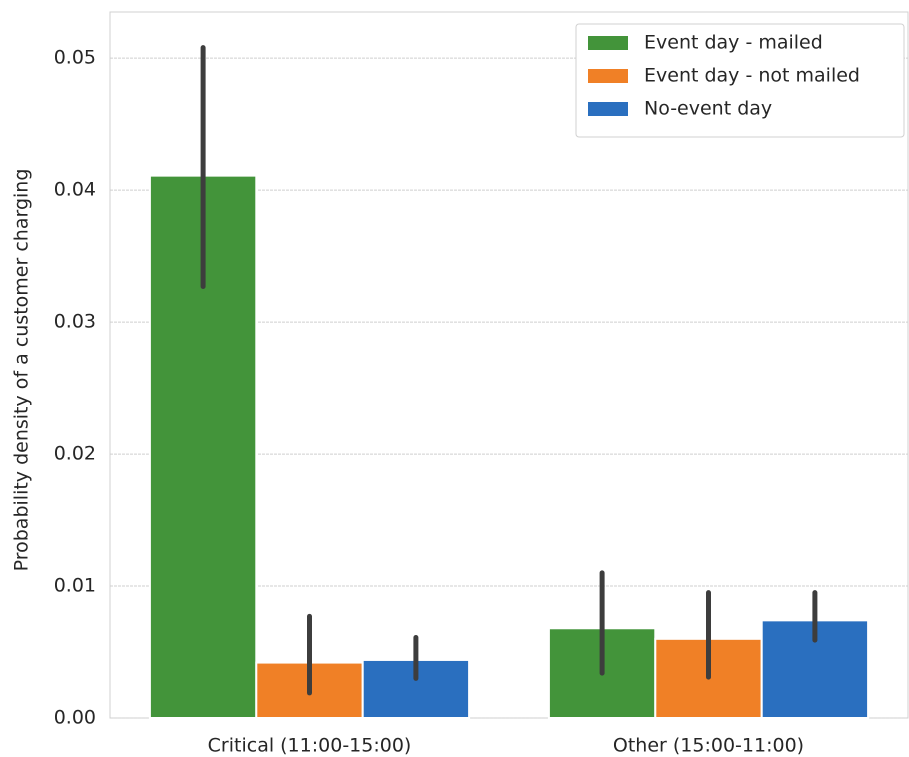 This screenshot has height=757, width=909. Describe the element at coordinates (733, 43) in the screenshot. I see `legend-label: Event day - mailed` at that location.